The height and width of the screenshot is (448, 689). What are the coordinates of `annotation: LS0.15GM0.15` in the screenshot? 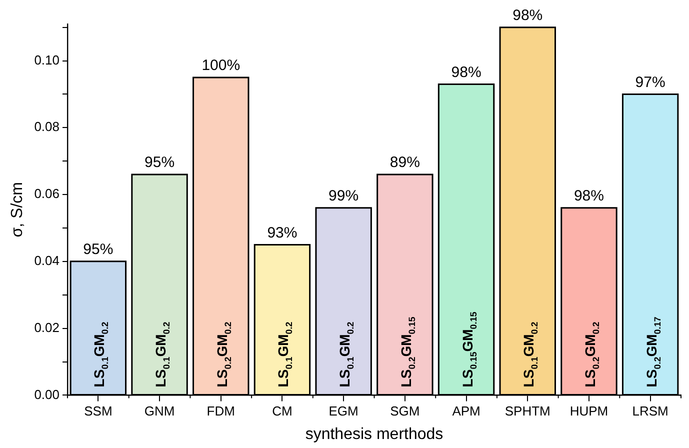 It's located at (468, 350).